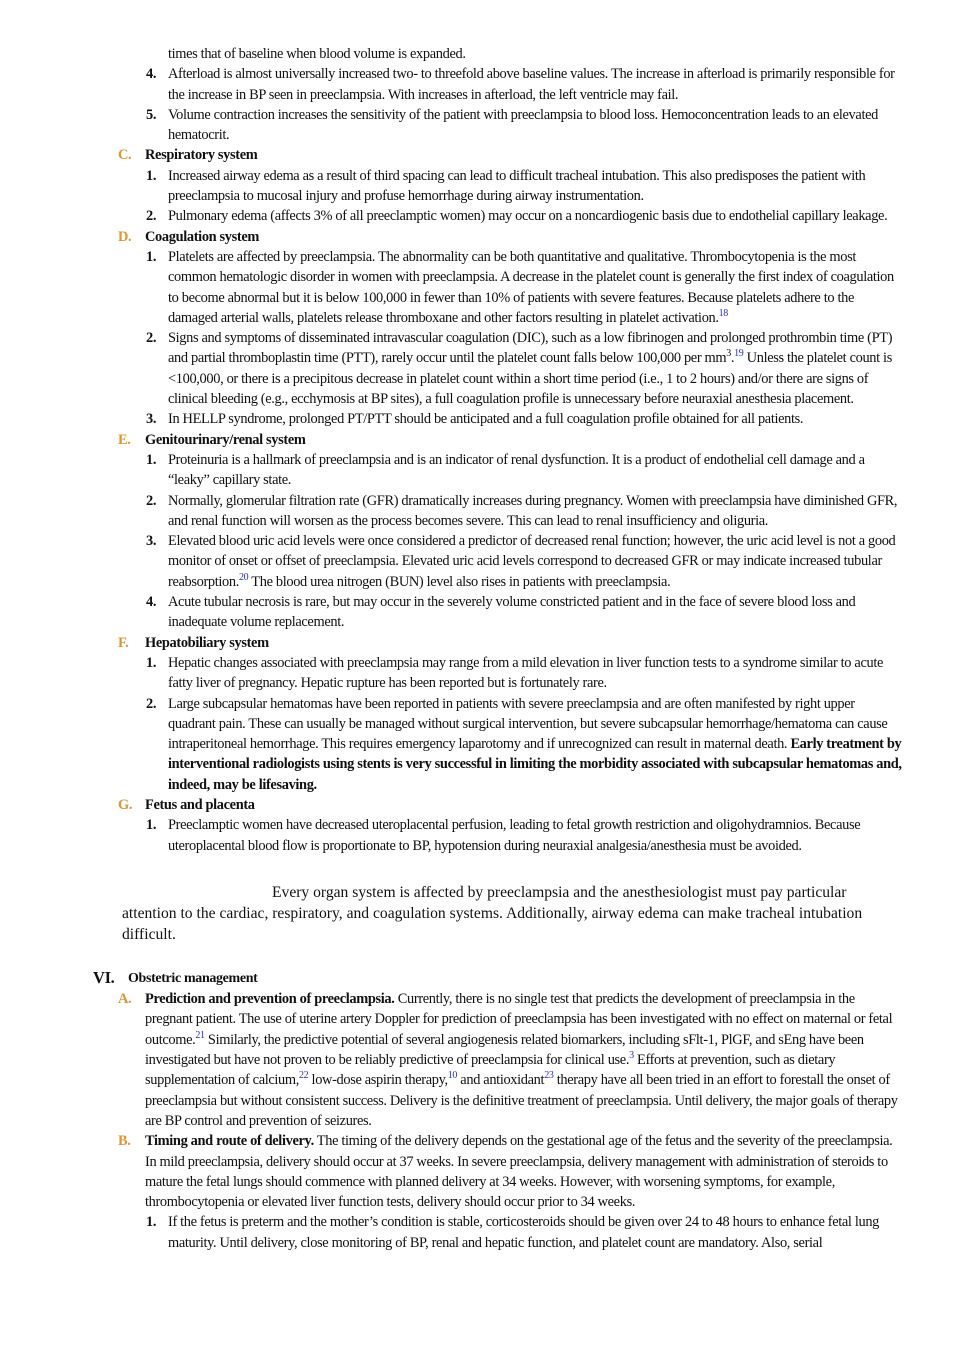  I want to click on subsection-title: Hepatobiliary system, so click(207, 642).